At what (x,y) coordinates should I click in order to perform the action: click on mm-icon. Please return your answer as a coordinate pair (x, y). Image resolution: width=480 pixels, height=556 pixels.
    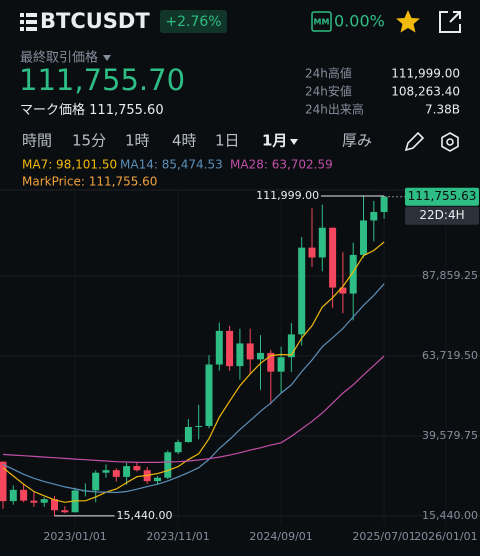
    Looking at the image, I should click on (321, 21).